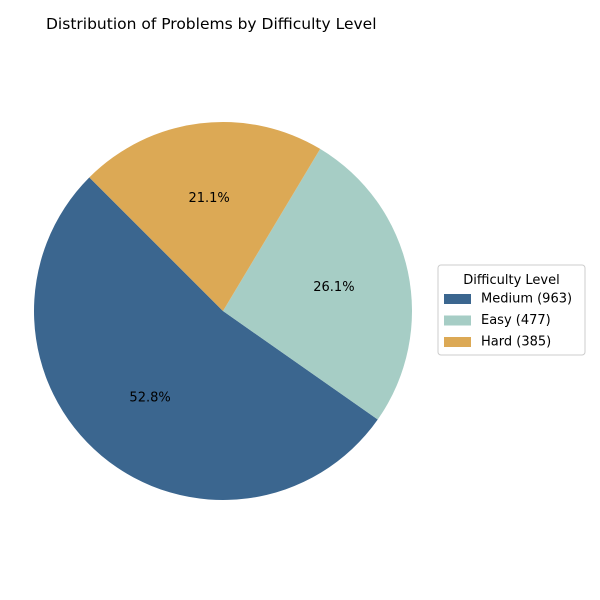 The width and height of the screenshot is (600, 600). I want to click on pie-slice-hard, so click(205, 216).